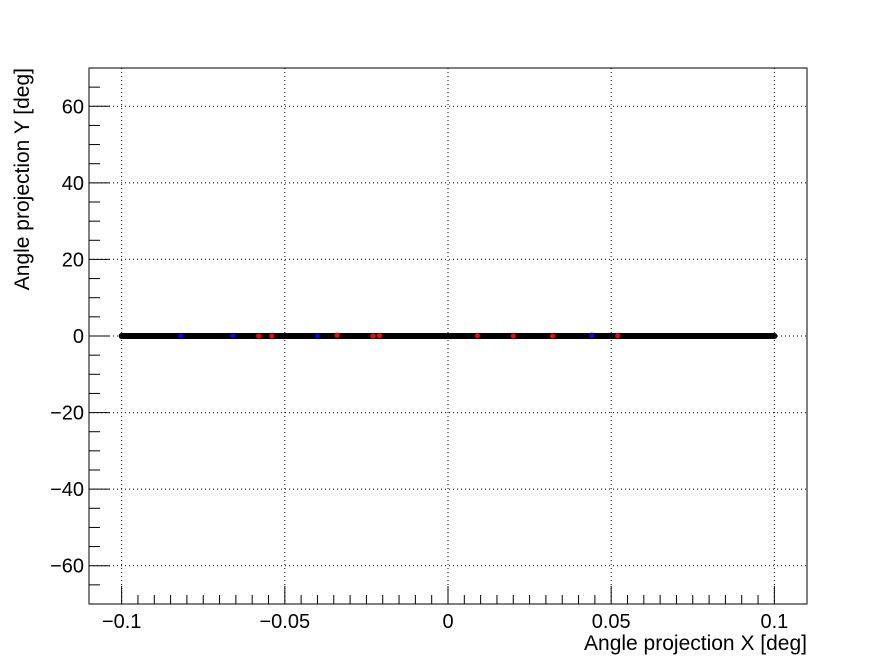 Image resolution: width=896 pixels, height=672 pixels. Describe the element at coordinates (73, 184) in the screenshot. I see `y-tick-label: 40` at that location.